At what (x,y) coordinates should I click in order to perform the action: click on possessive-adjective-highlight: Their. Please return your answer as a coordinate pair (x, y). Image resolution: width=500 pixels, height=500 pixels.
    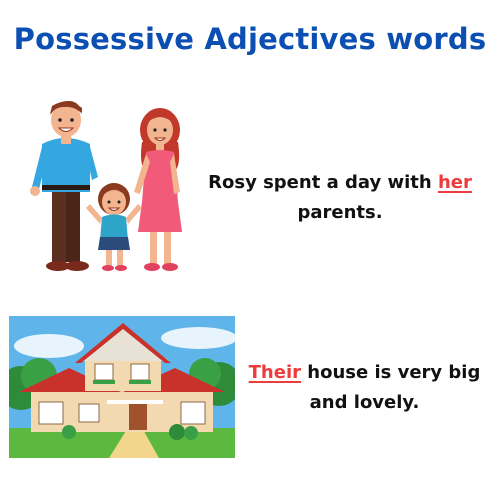
    Looking at the image, I should click on (274, 372).